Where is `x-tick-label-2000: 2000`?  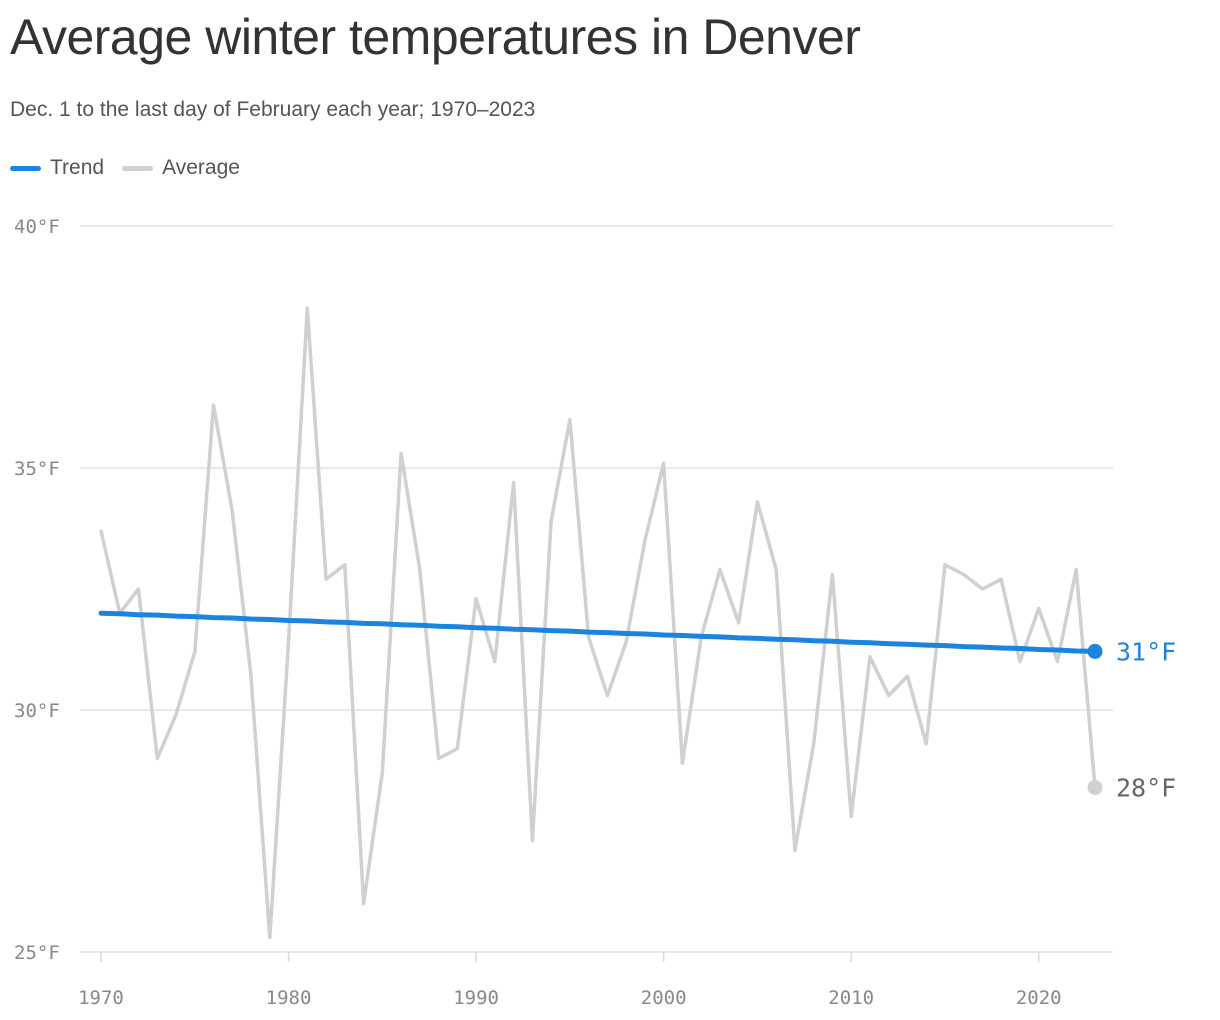 x-tick-label-2000: 2000 is located at coordinates (664, 998).